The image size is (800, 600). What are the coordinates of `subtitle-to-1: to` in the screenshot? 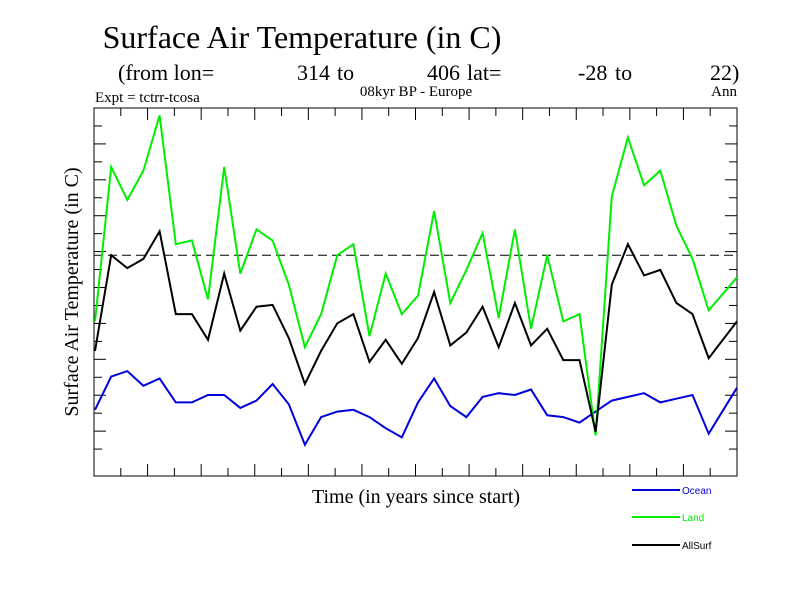 It's located at (345, 72).